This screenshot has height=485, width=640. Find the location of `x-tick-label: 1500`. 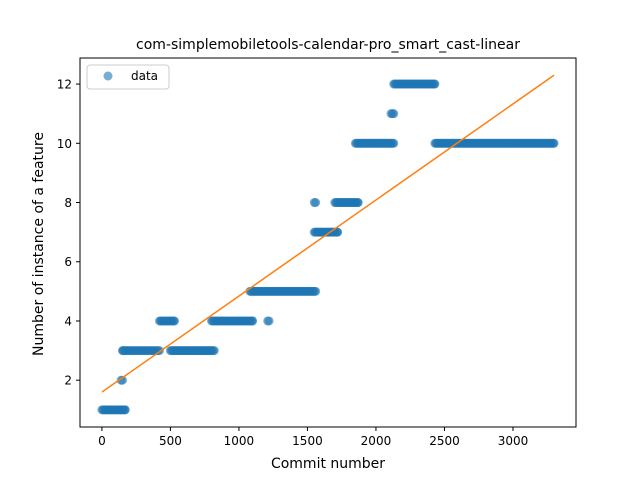

x-tick-label: 1500 is located at coordinates (307, 441).